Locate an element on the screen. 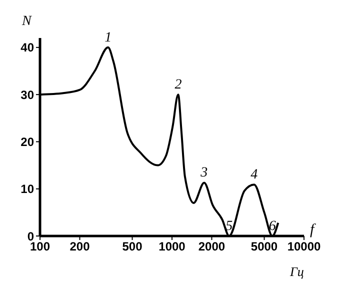 The width and height of the screenshot is (345, 301). annotation: 3 is located at coordinates (204, 173).